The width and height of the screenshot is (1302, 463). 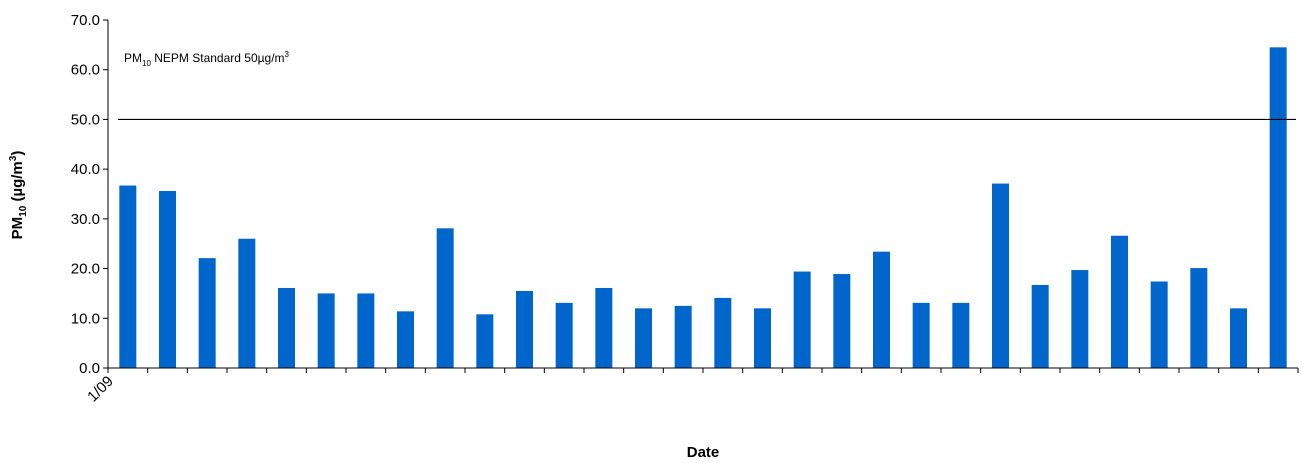 I want to click on x-ticks: 1/09, so click(x=691, y=387).